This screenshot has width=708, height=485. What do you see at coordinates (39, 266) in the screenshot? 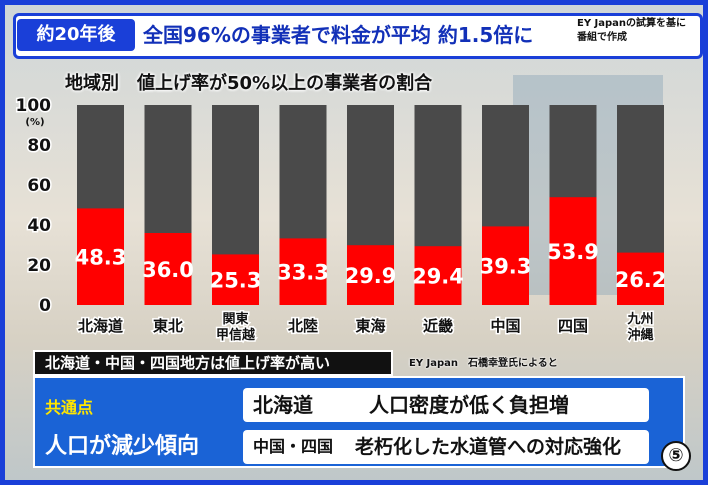
I see `y-tick-label: 20` at bounding box center [39, 266].